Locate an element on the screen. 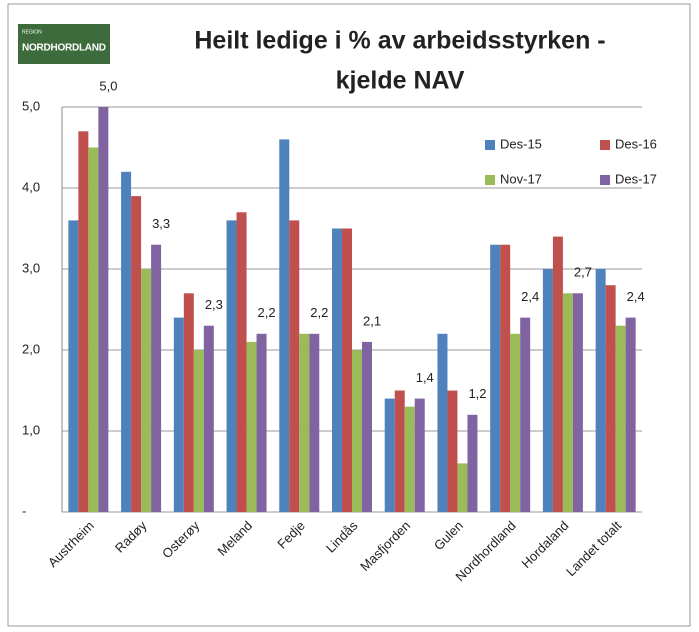  legend-label: Des-17 is located at coordinates (636, 178).